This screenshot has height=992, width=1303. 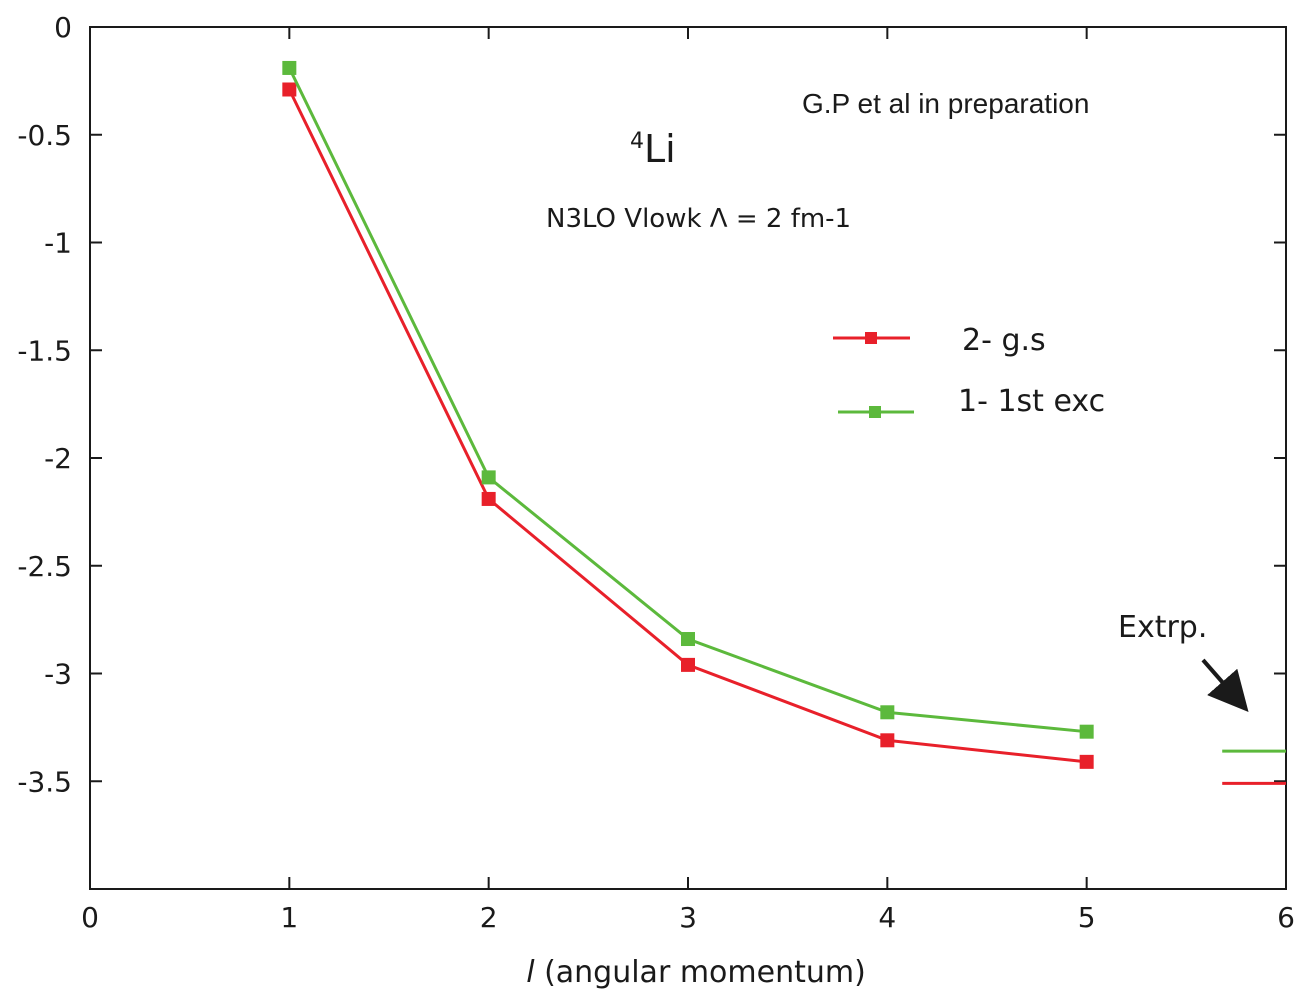 I want to click on data-point-s0-x3, so click(x=688, y=664).